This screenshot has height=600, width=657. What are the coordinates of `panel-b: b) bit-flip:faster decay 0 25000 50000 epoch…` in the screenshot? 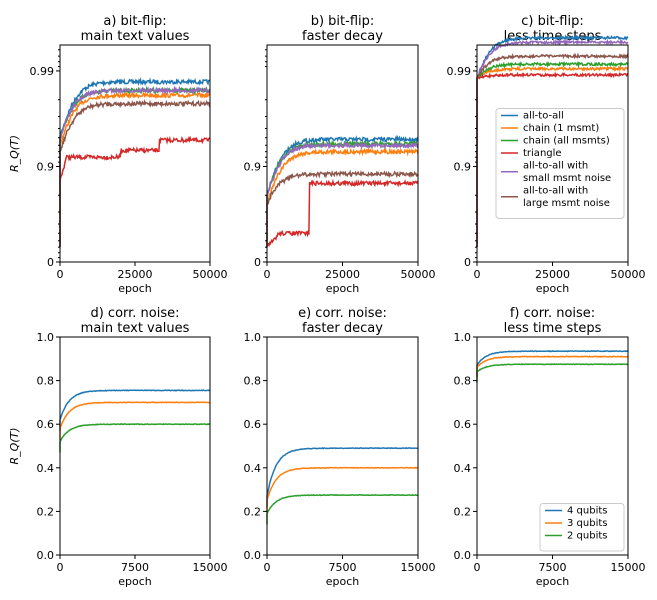 It's located at (340, 154).